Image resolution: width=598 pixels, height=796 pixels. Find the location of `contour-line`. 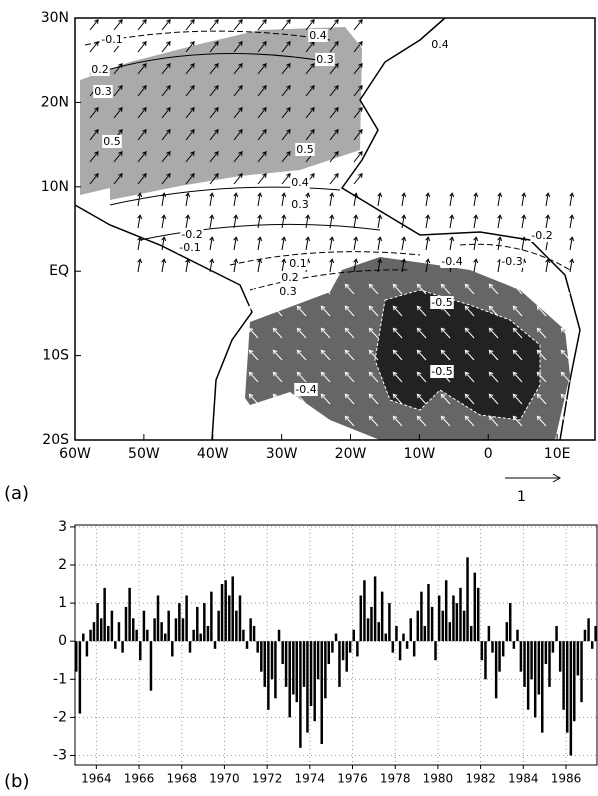

contour-line is located at coordinates (515, 257).